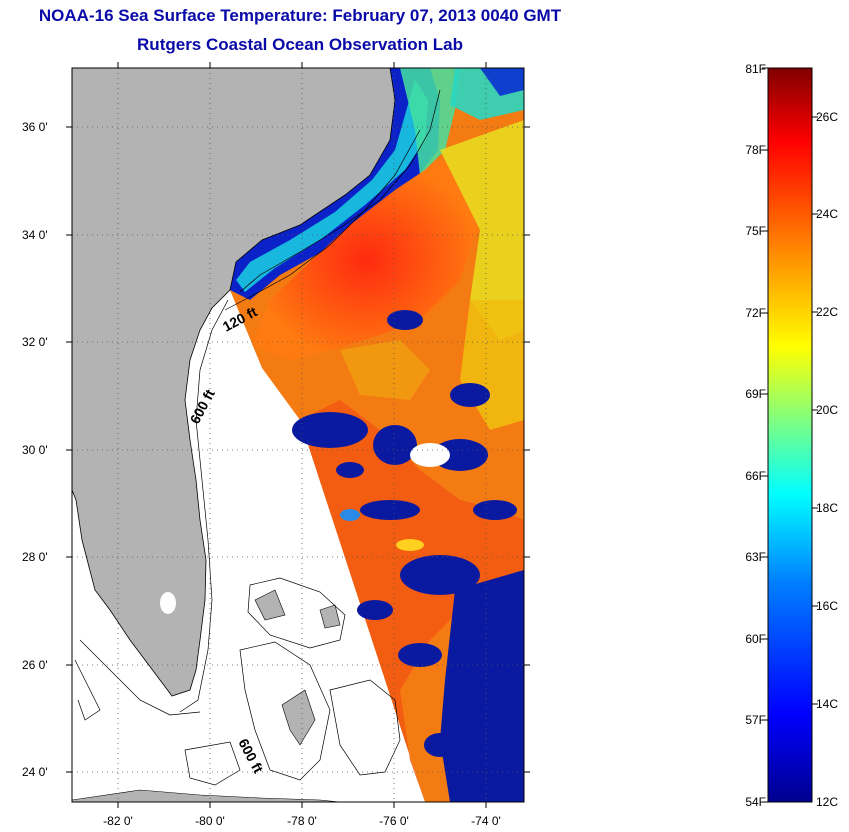 Image resolution: width=849 pixels, height=832 pixels. Describe the element at coordinates (755, 639) in the screenshot. I see `colorbar-label-f: 60F` at that location.